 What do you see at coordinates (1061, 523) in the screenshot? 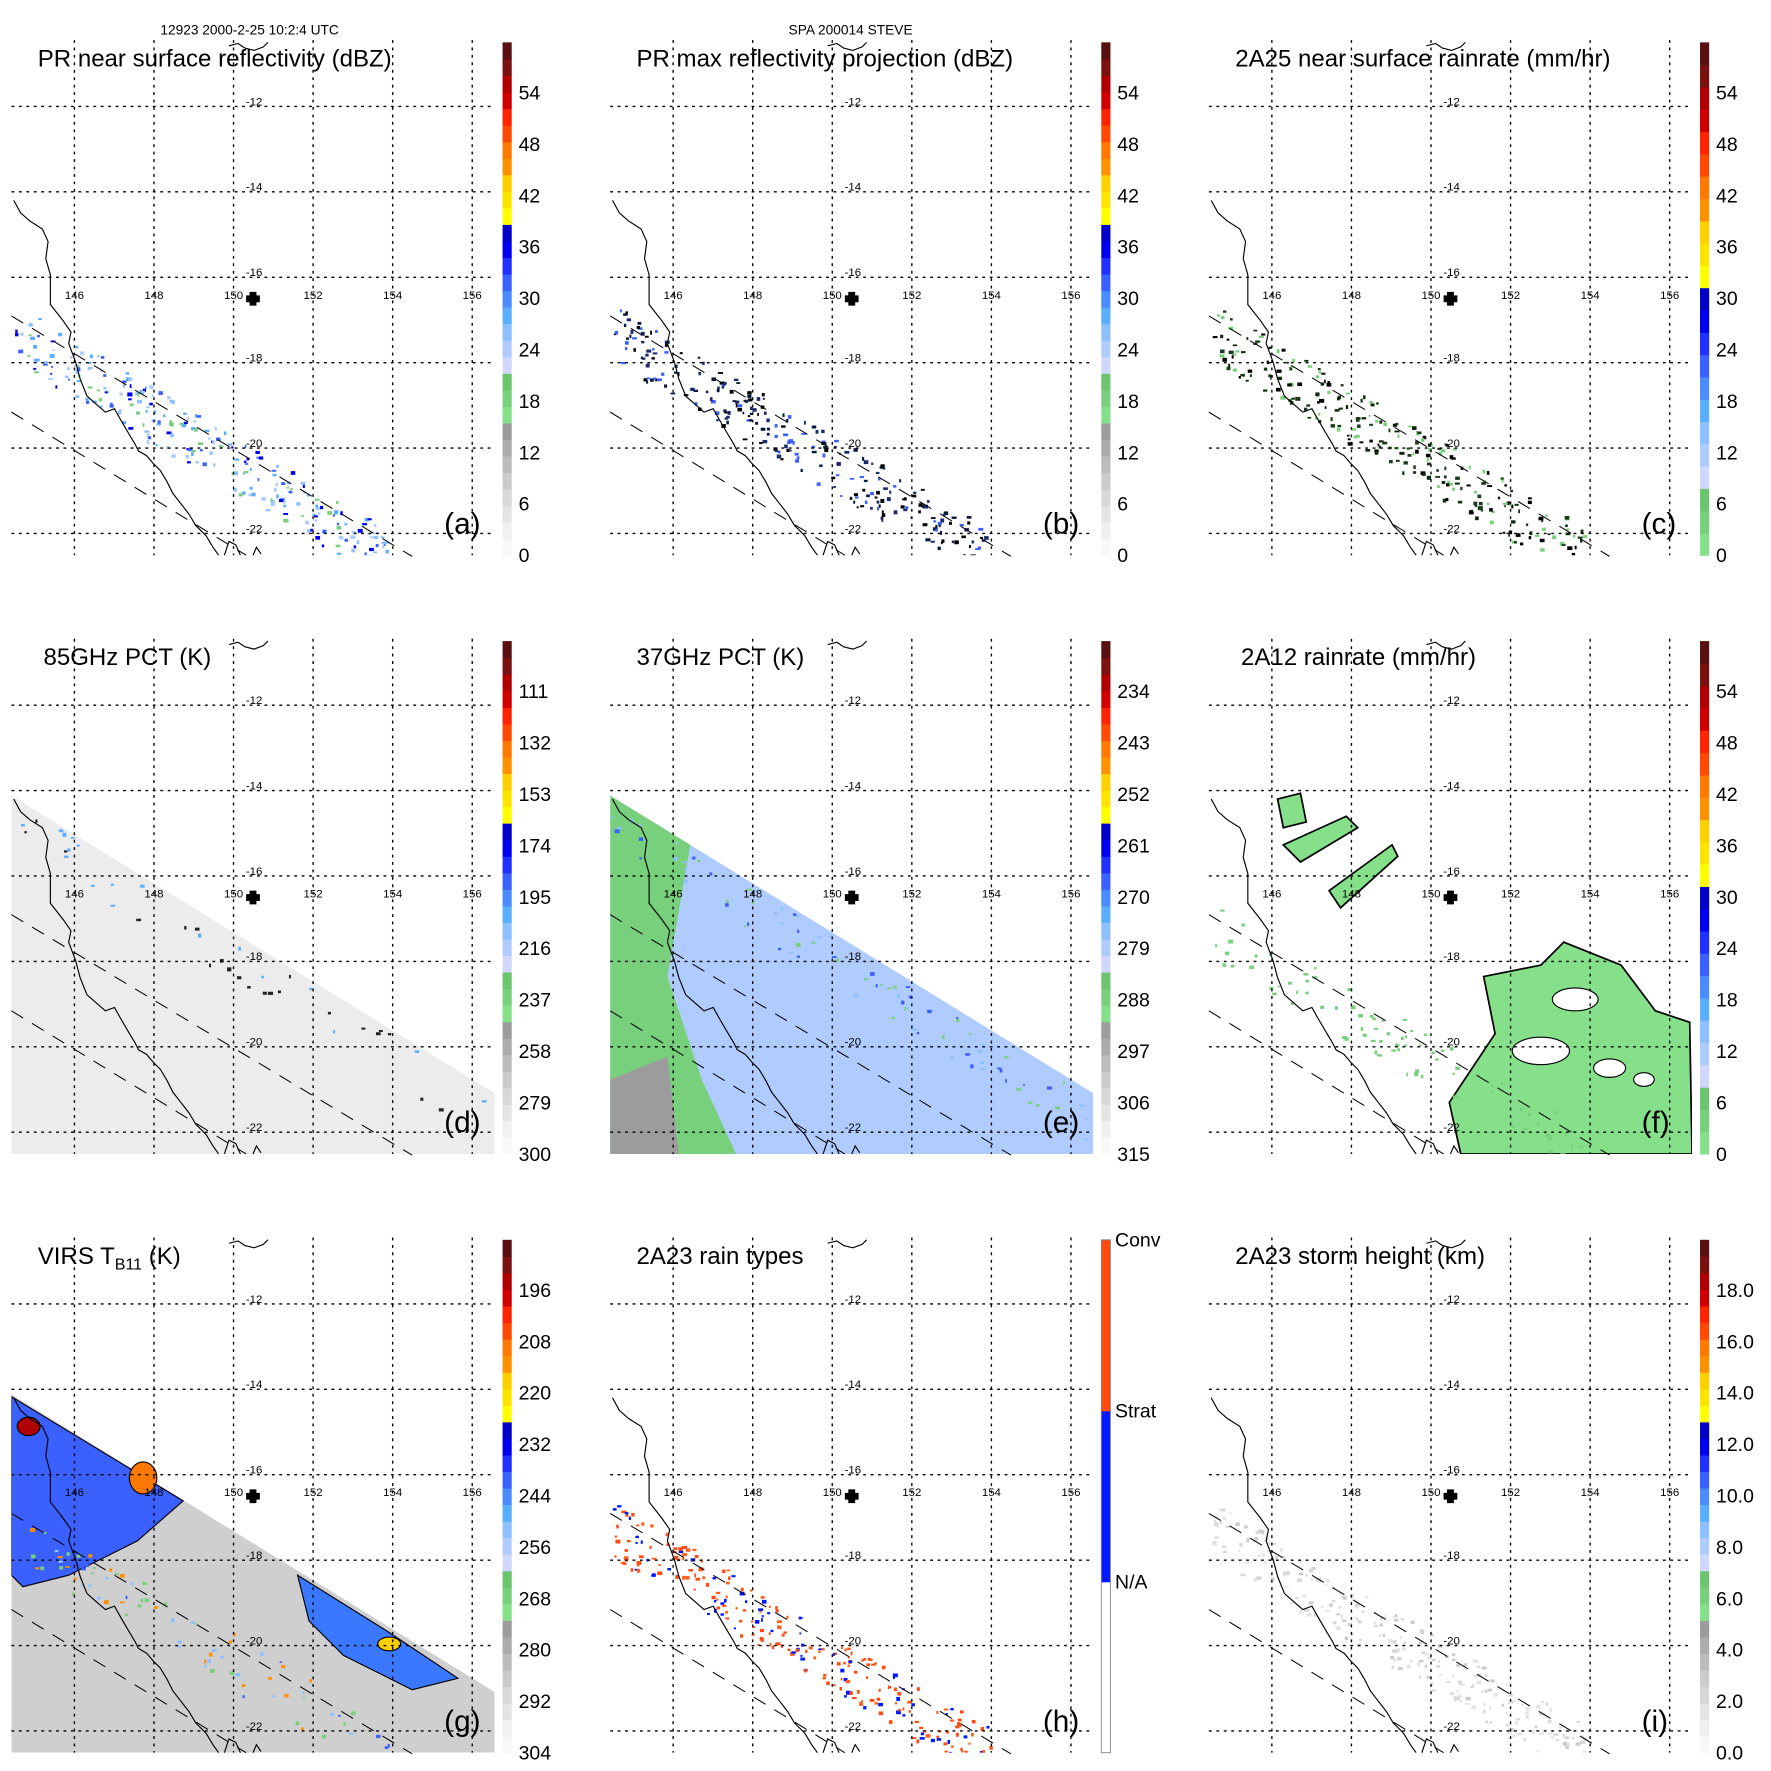
I see `panel-letter: (b)` at bounding box center [1061, 523].